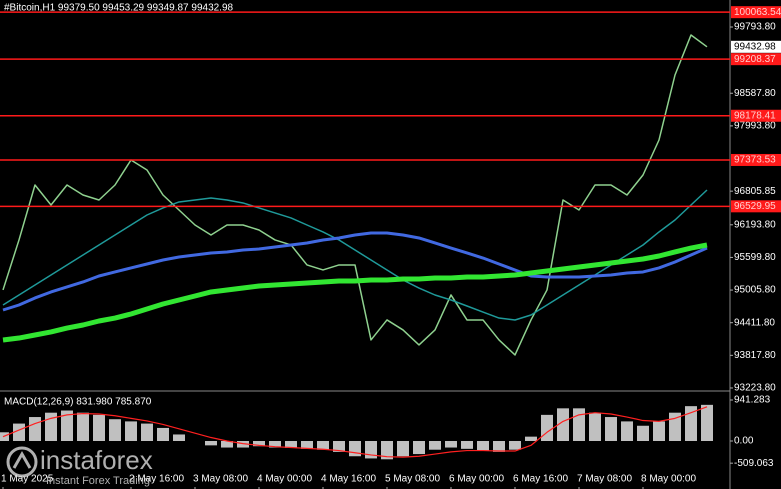 The width and height of the screenshot is (781, 489). Describe the element at coordinates (754, 463) in the screenshot. I see `y-tick-label: -509.063` at that location.